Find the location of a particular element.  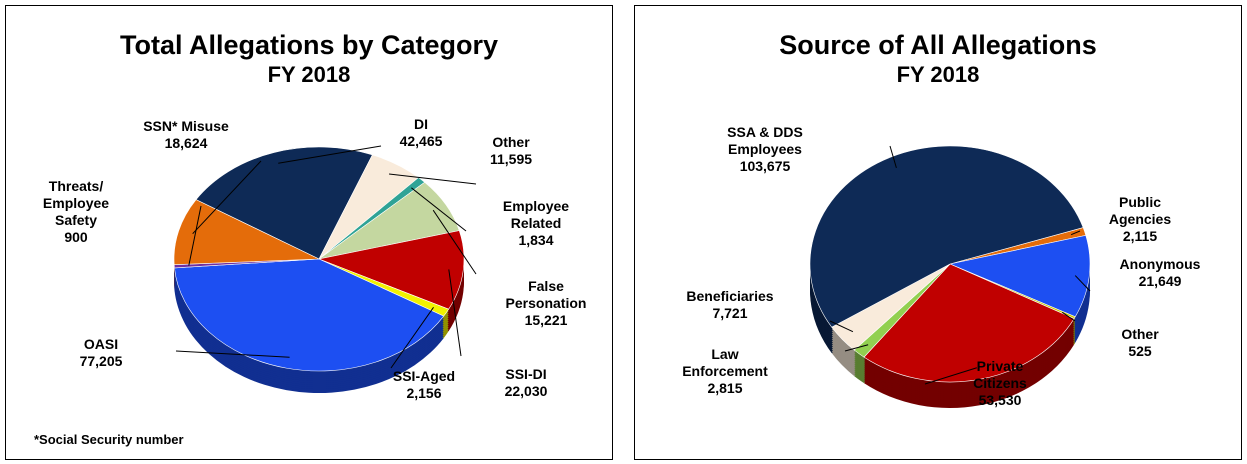

value-label: 18,624 is located at coordinates (186, 143).